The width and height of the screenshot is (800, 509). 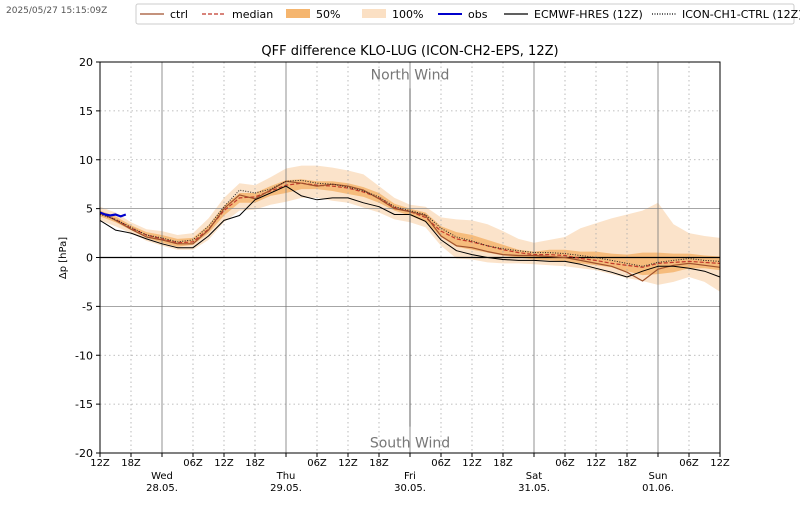 I want to click on series-line-obs, so click(x=113, y=214).